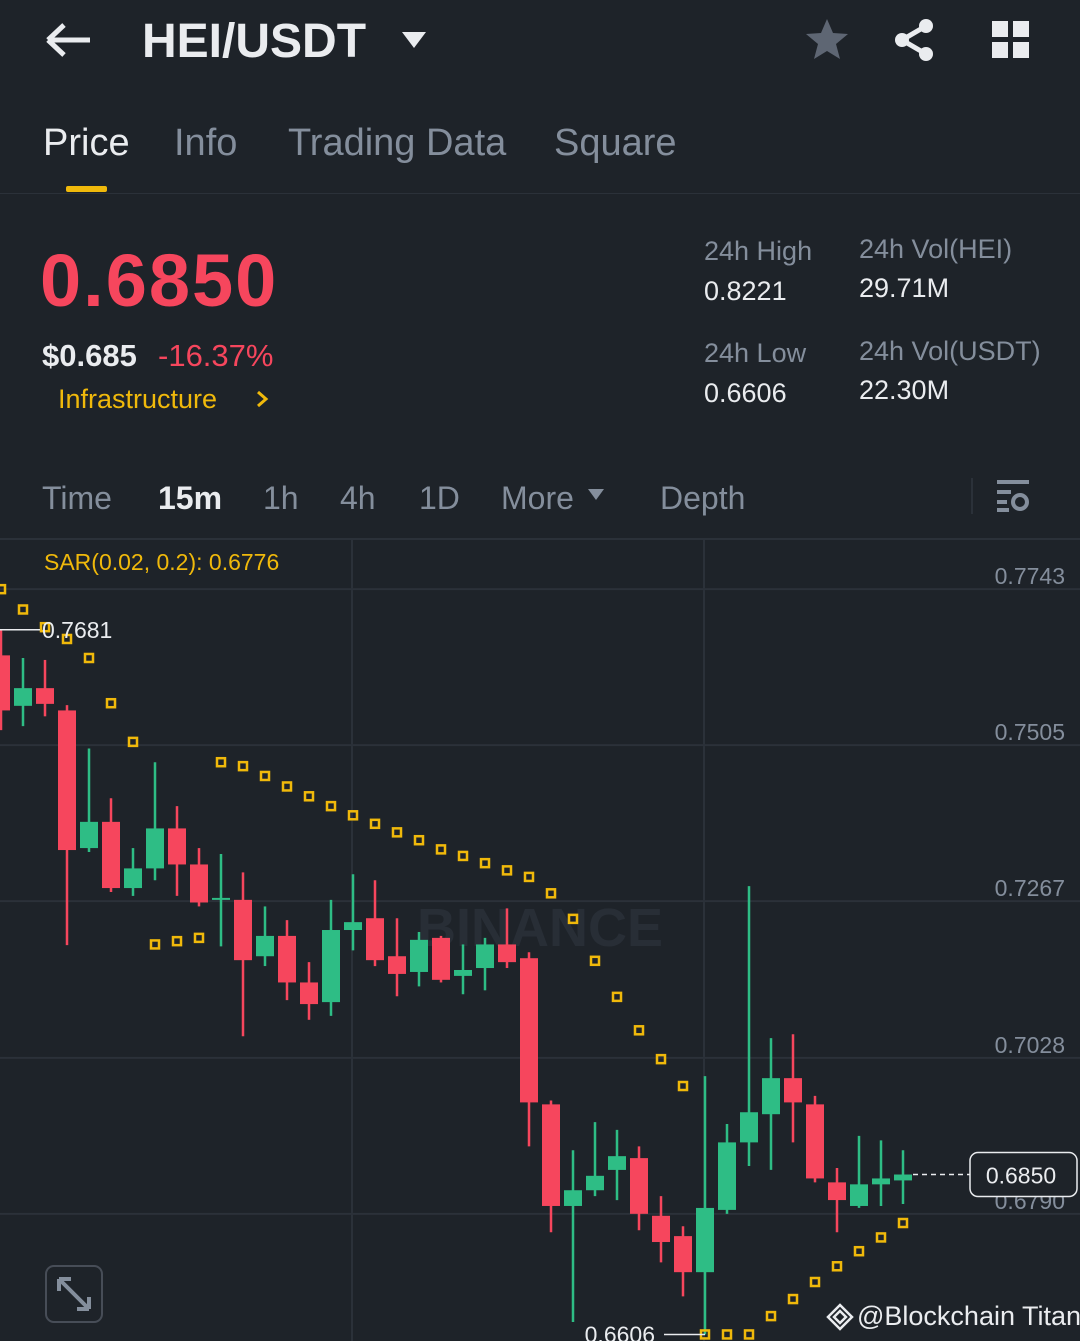 This screenshot has height=1341, width=1080. Describe the element at coordinates (1013, 496) in the screenshot. I see `chart-settings` at that location.